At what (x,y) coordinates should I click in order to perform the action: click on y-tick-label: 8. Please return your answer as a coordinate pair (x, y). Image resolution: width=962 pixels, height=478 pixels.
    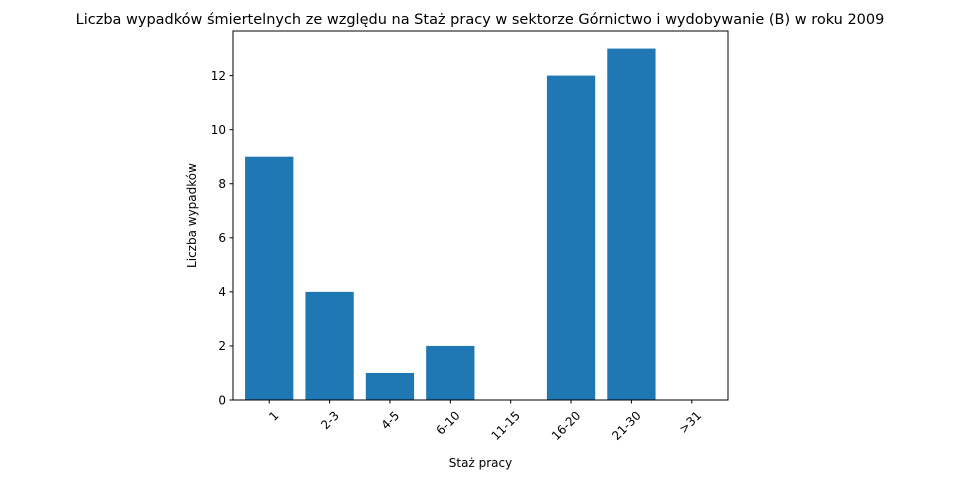
    Looking at the image, I should click on (222, 184).